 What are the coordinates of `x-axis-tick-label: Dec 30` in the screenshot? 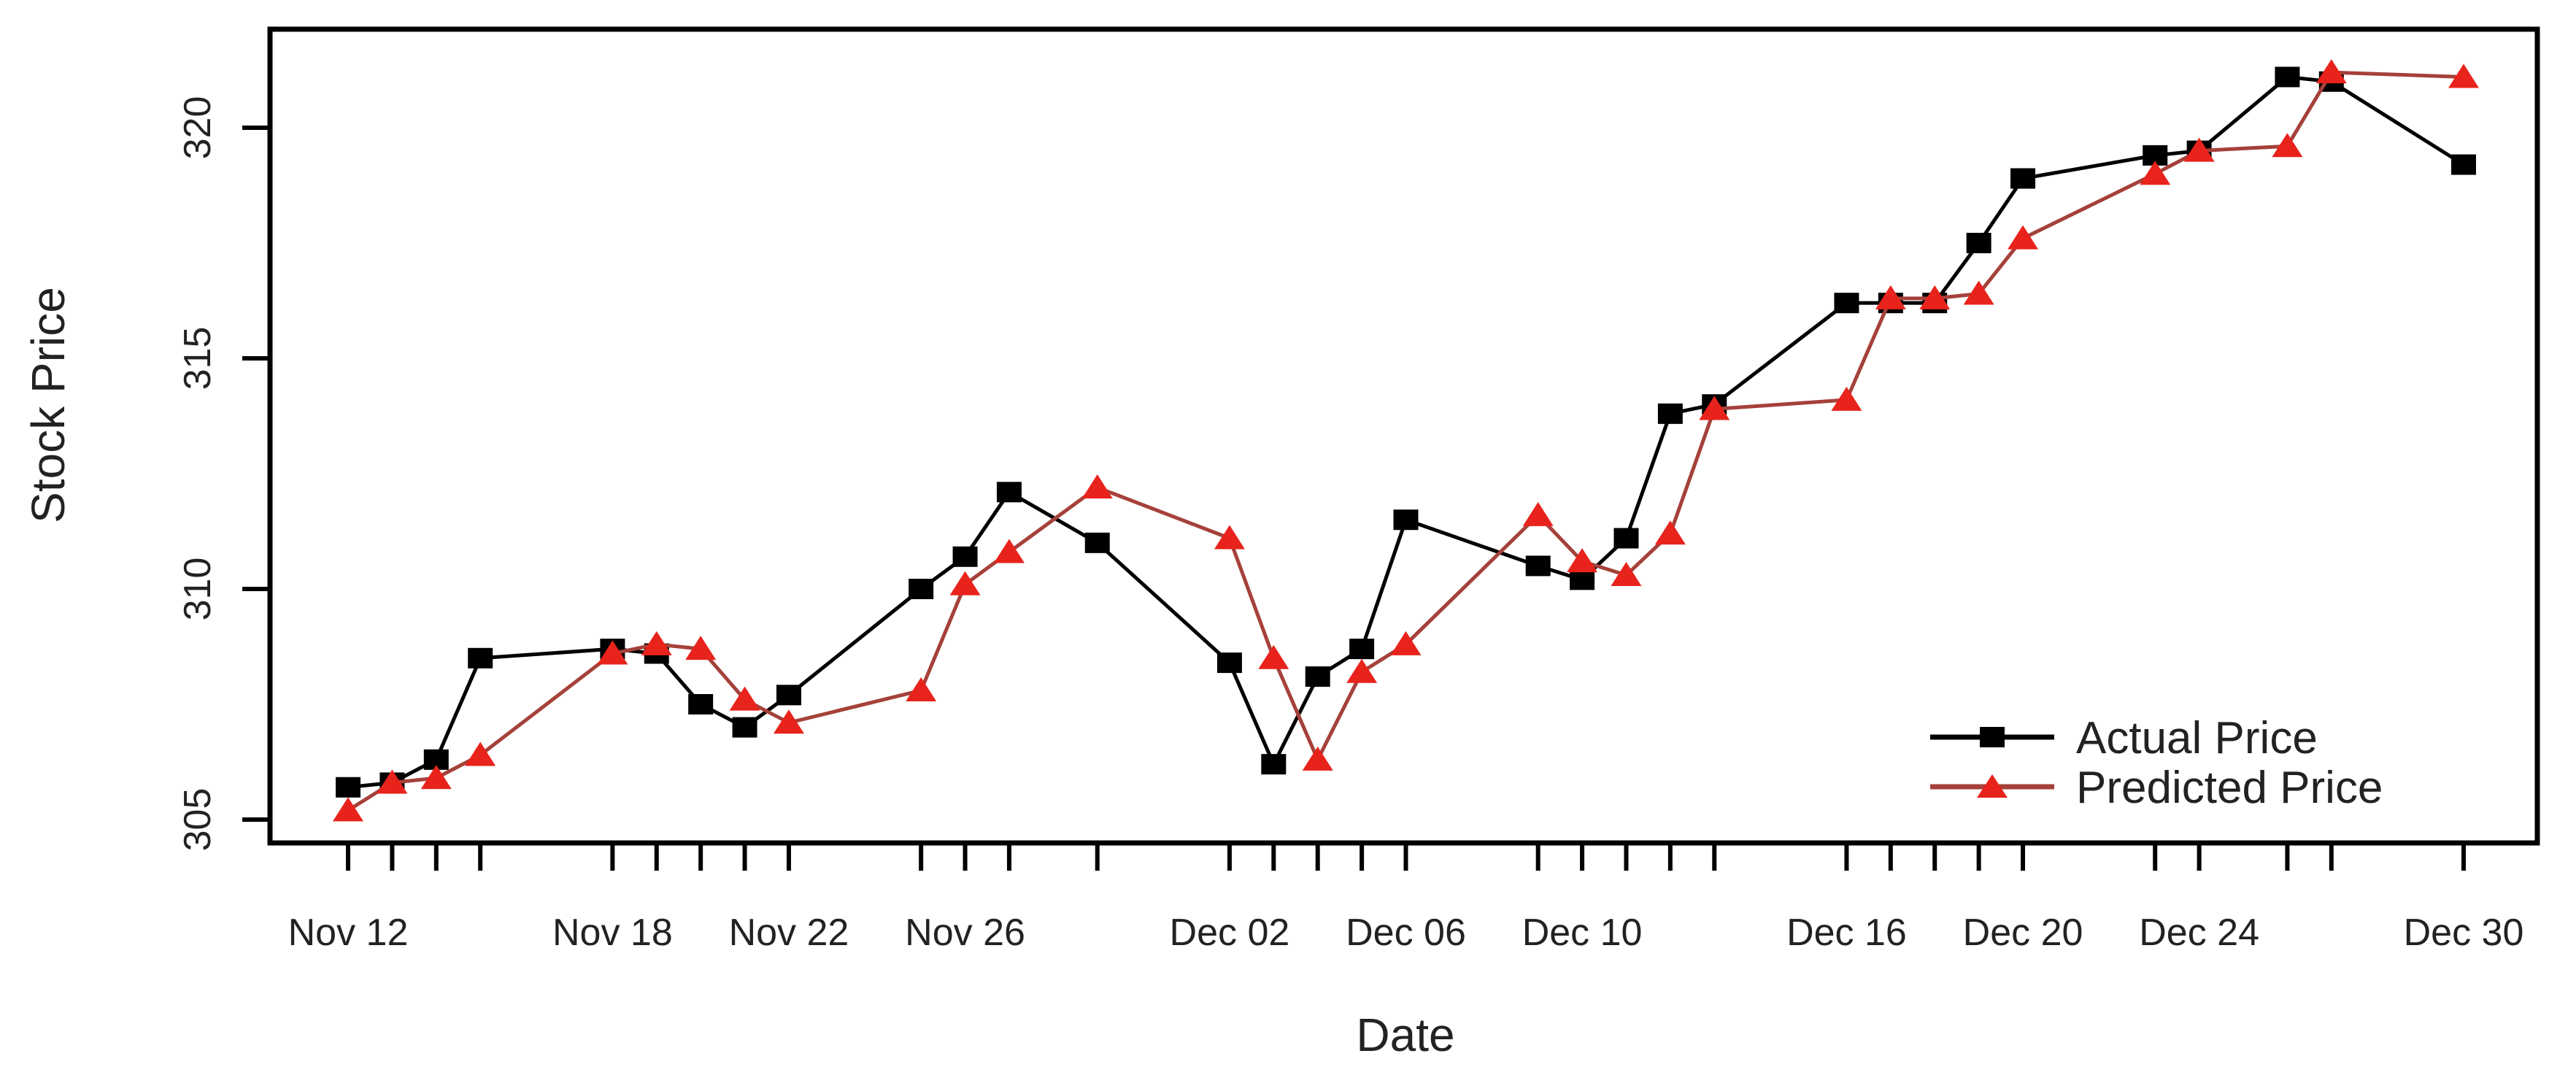 It's located at (2464, 933).